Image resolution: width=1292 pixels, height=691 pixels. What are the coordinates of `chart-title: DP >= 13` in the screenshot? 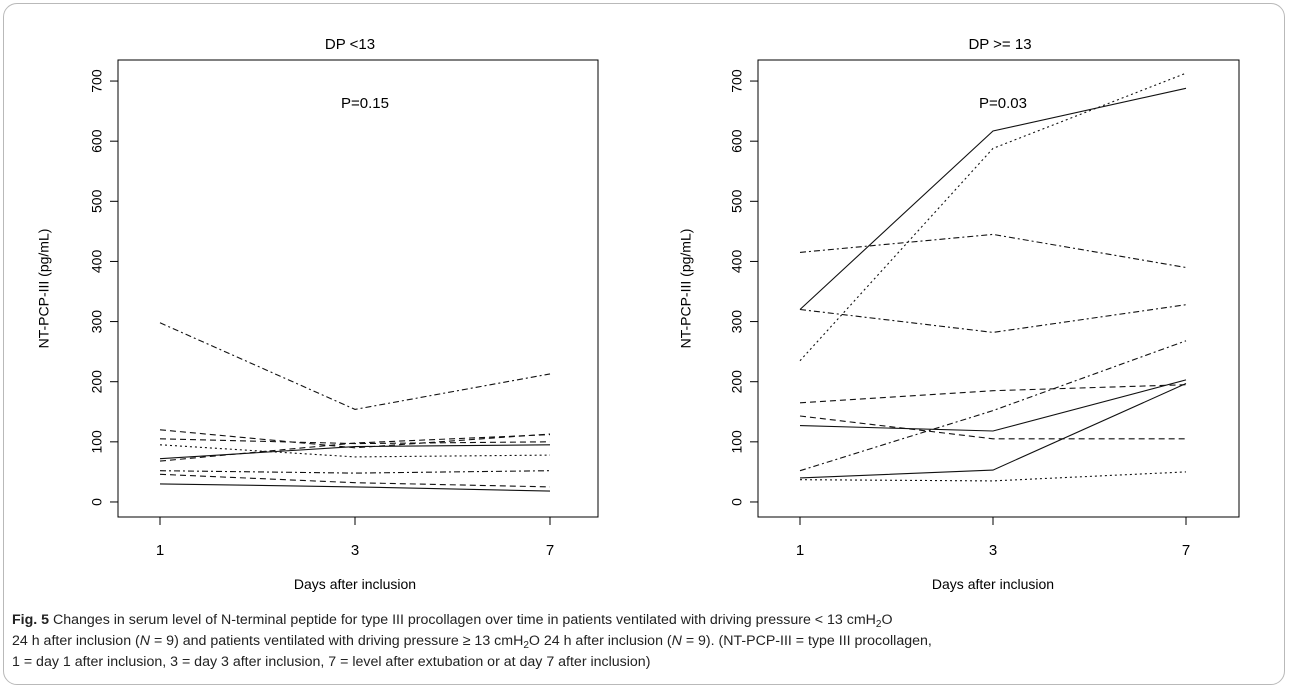 It's located at (999, 44).